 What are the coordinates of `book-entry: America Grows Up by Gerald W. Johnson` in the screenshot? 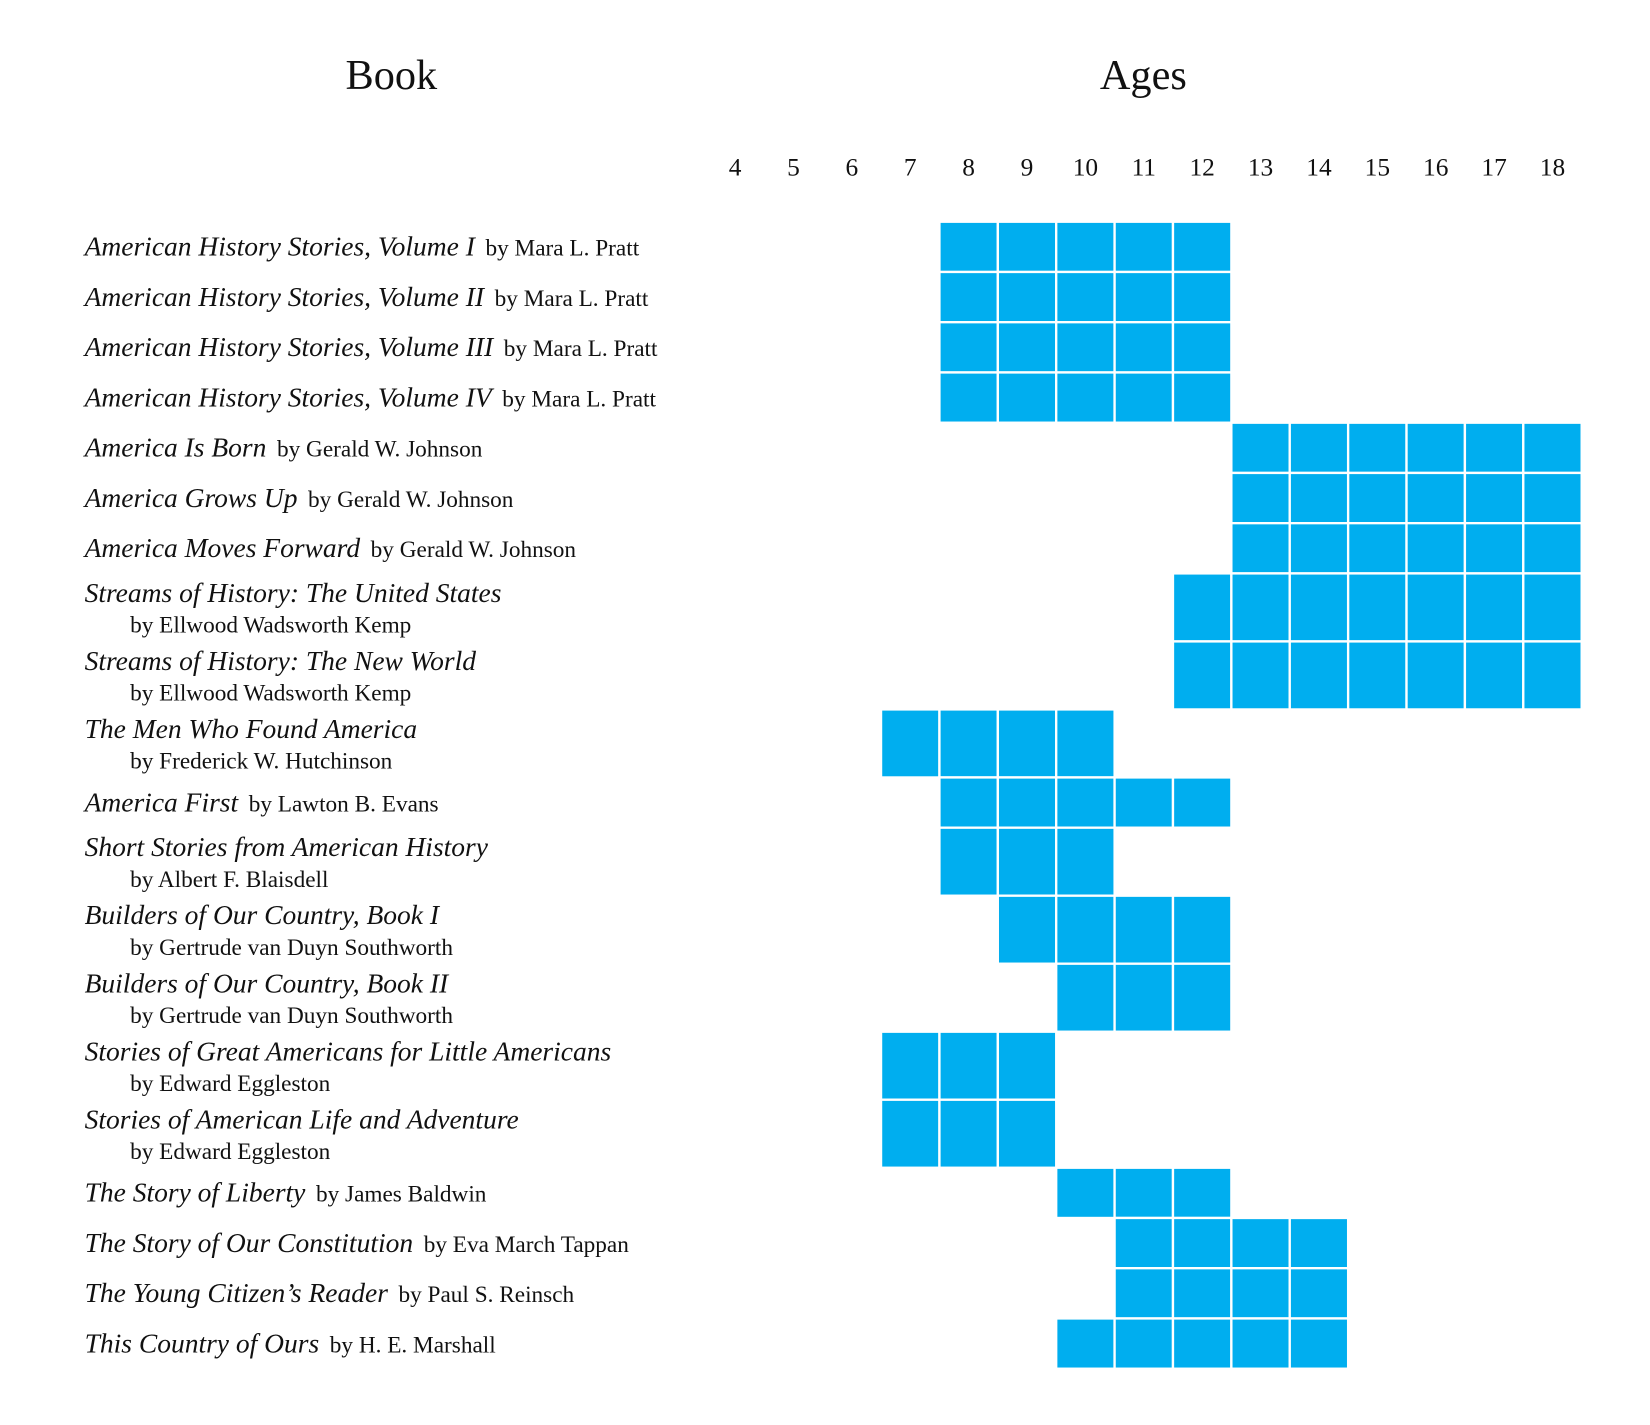 It's located at (298, 497).